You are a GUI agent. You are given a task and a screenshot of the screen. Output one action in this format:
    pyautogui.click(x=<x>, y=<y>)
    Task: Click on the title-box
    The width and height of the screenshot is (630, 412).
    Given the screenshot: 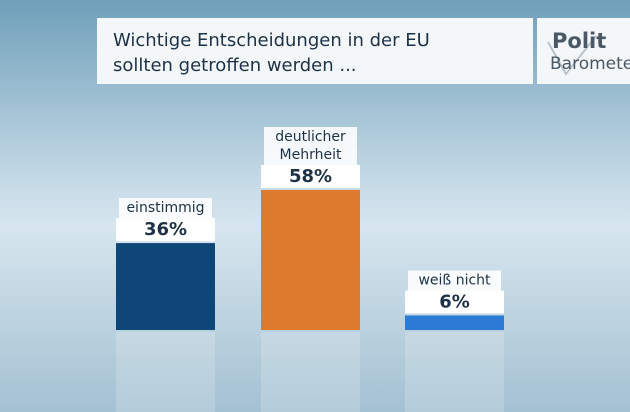 What is the action you would take?
    pyautogui.click(x=315, y=51)
    